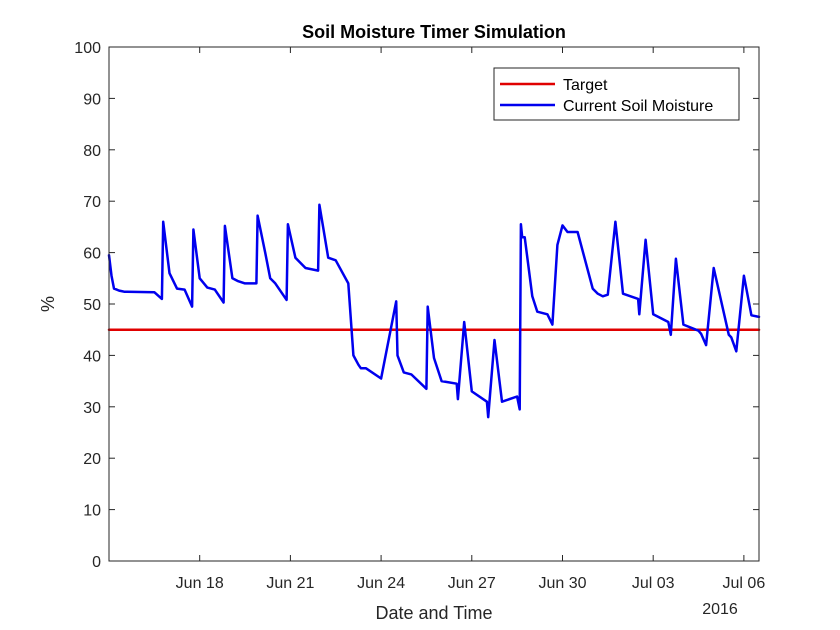  I want to click on x-tick-label: Jun 21, so click(290, 583).